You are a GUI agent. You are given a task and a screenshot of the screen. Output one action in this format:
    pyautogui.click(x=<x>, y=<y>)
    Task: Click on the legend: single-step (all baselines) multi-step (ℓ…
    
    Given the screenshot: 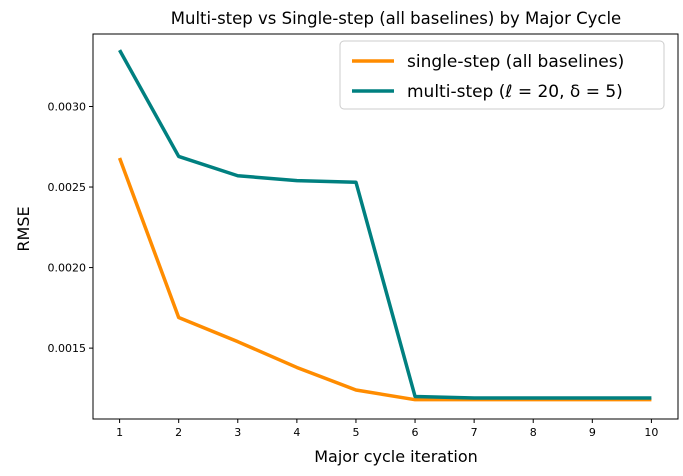 What is the action you would take?
    pyautogui.click(x=502, y=75)
    